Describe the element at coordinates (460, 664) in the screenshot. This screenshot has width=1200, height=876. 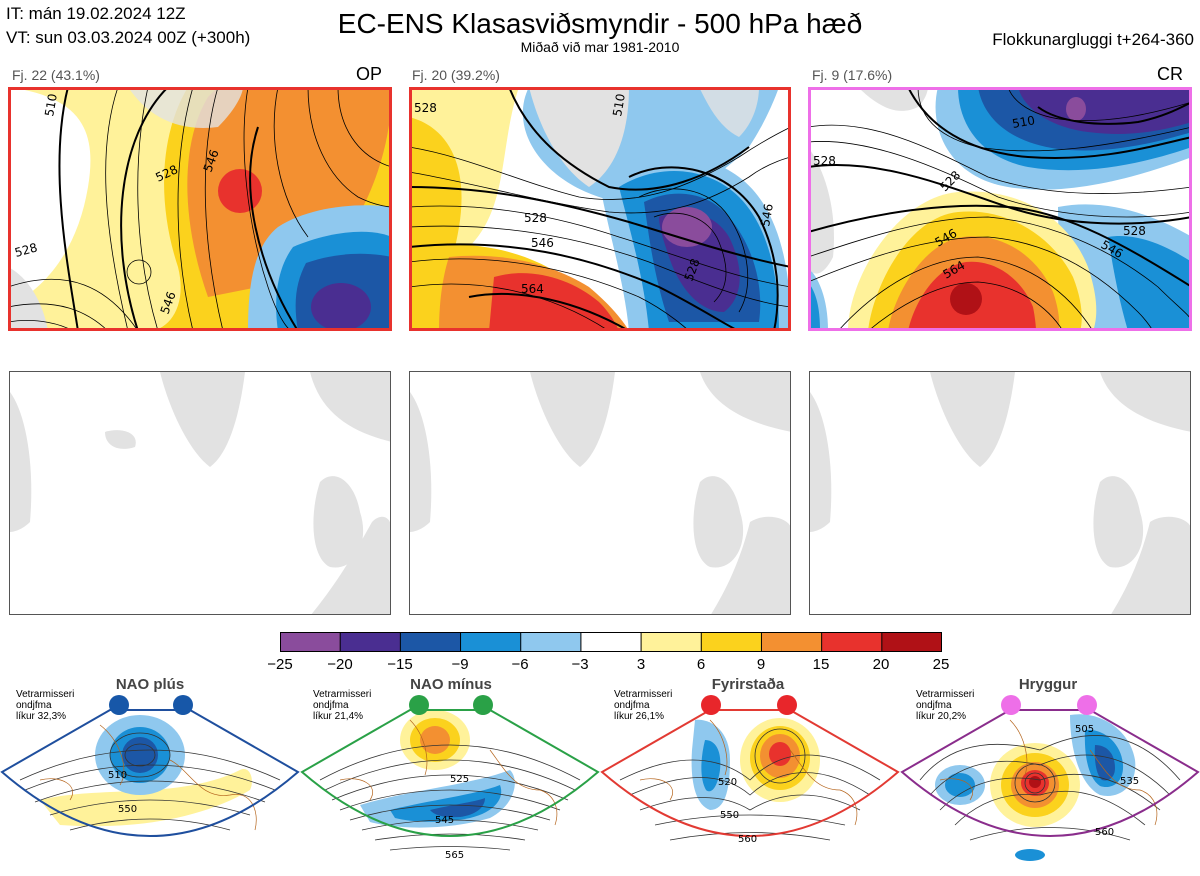
I see `colorbar-tick-label: −9` at that location.